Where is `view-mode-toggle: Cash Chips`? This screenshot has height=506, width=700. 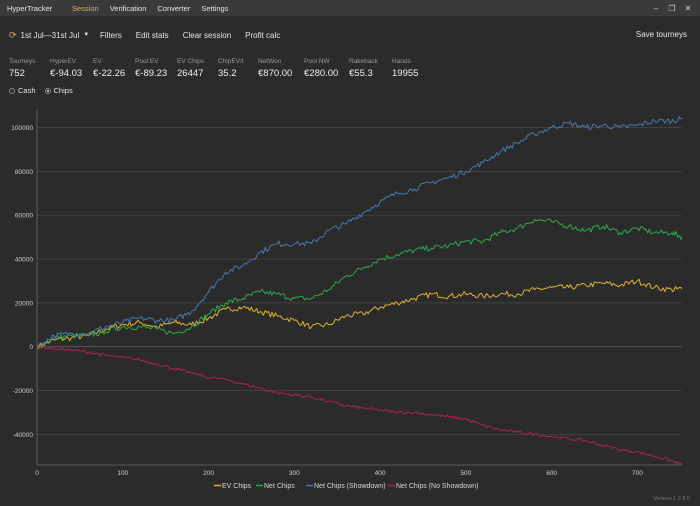 view-mode-toggle: Cash Chips is located at coordinates (45, 90).